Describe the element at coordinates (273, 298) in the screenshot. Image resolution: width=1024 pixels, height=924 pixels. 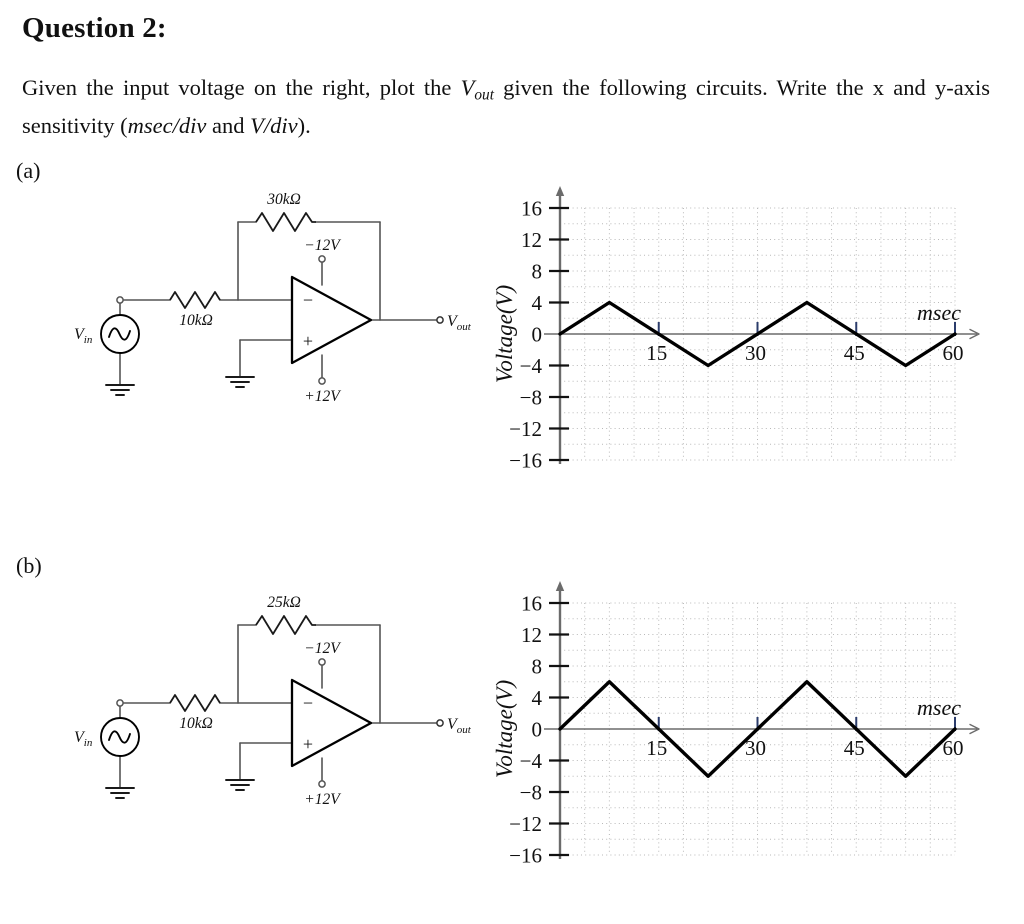
I see `circuit-svg-a: 30kΩ 10kΩ −12V +12V − + Vin Vout` at that location.